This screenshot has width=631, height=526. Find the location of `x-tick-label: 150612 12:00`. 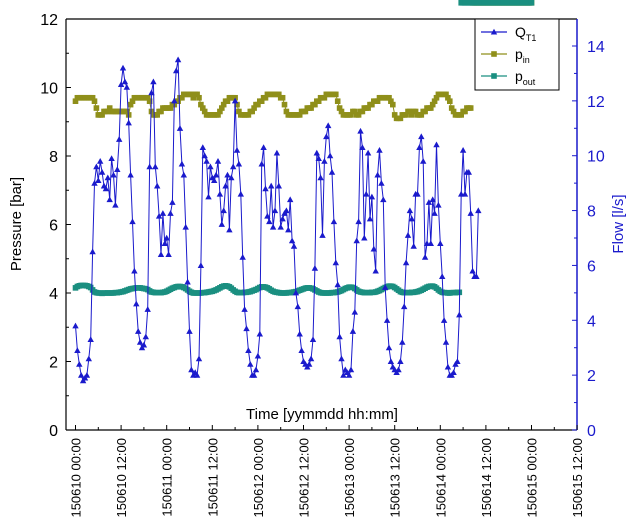

x-tick-label: 150612 12:00 is located at coordinates (304, 478).